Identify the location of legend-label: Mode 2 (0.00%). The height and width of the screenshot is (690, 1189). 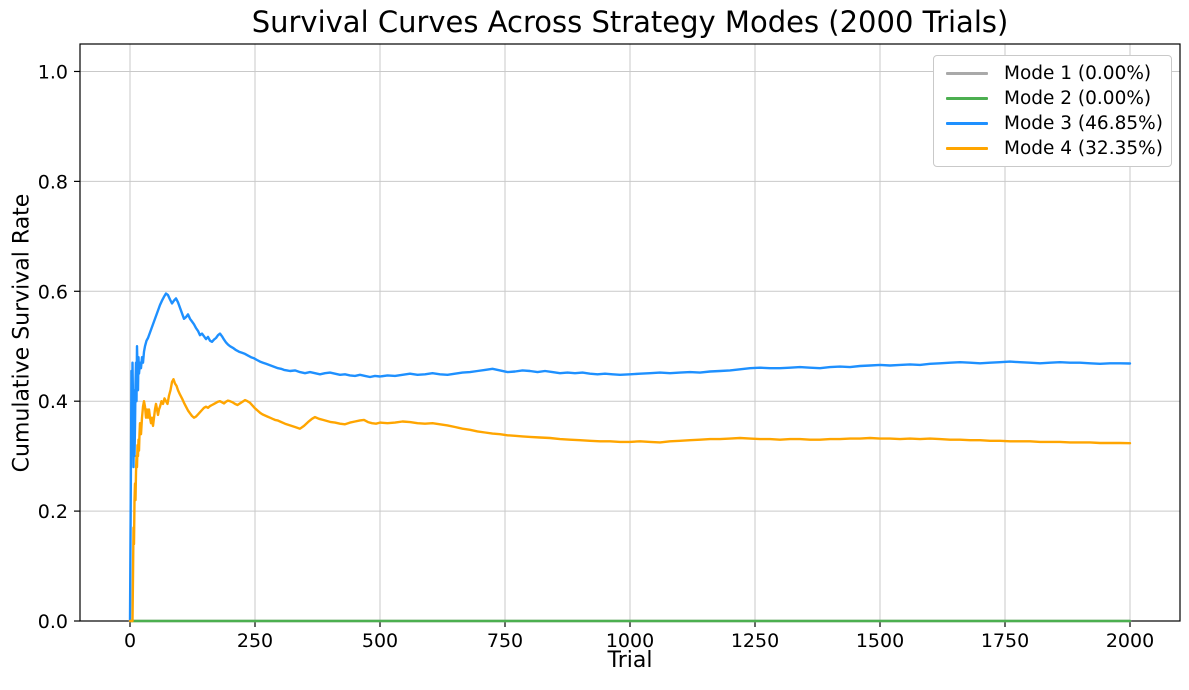
(1078, 98).